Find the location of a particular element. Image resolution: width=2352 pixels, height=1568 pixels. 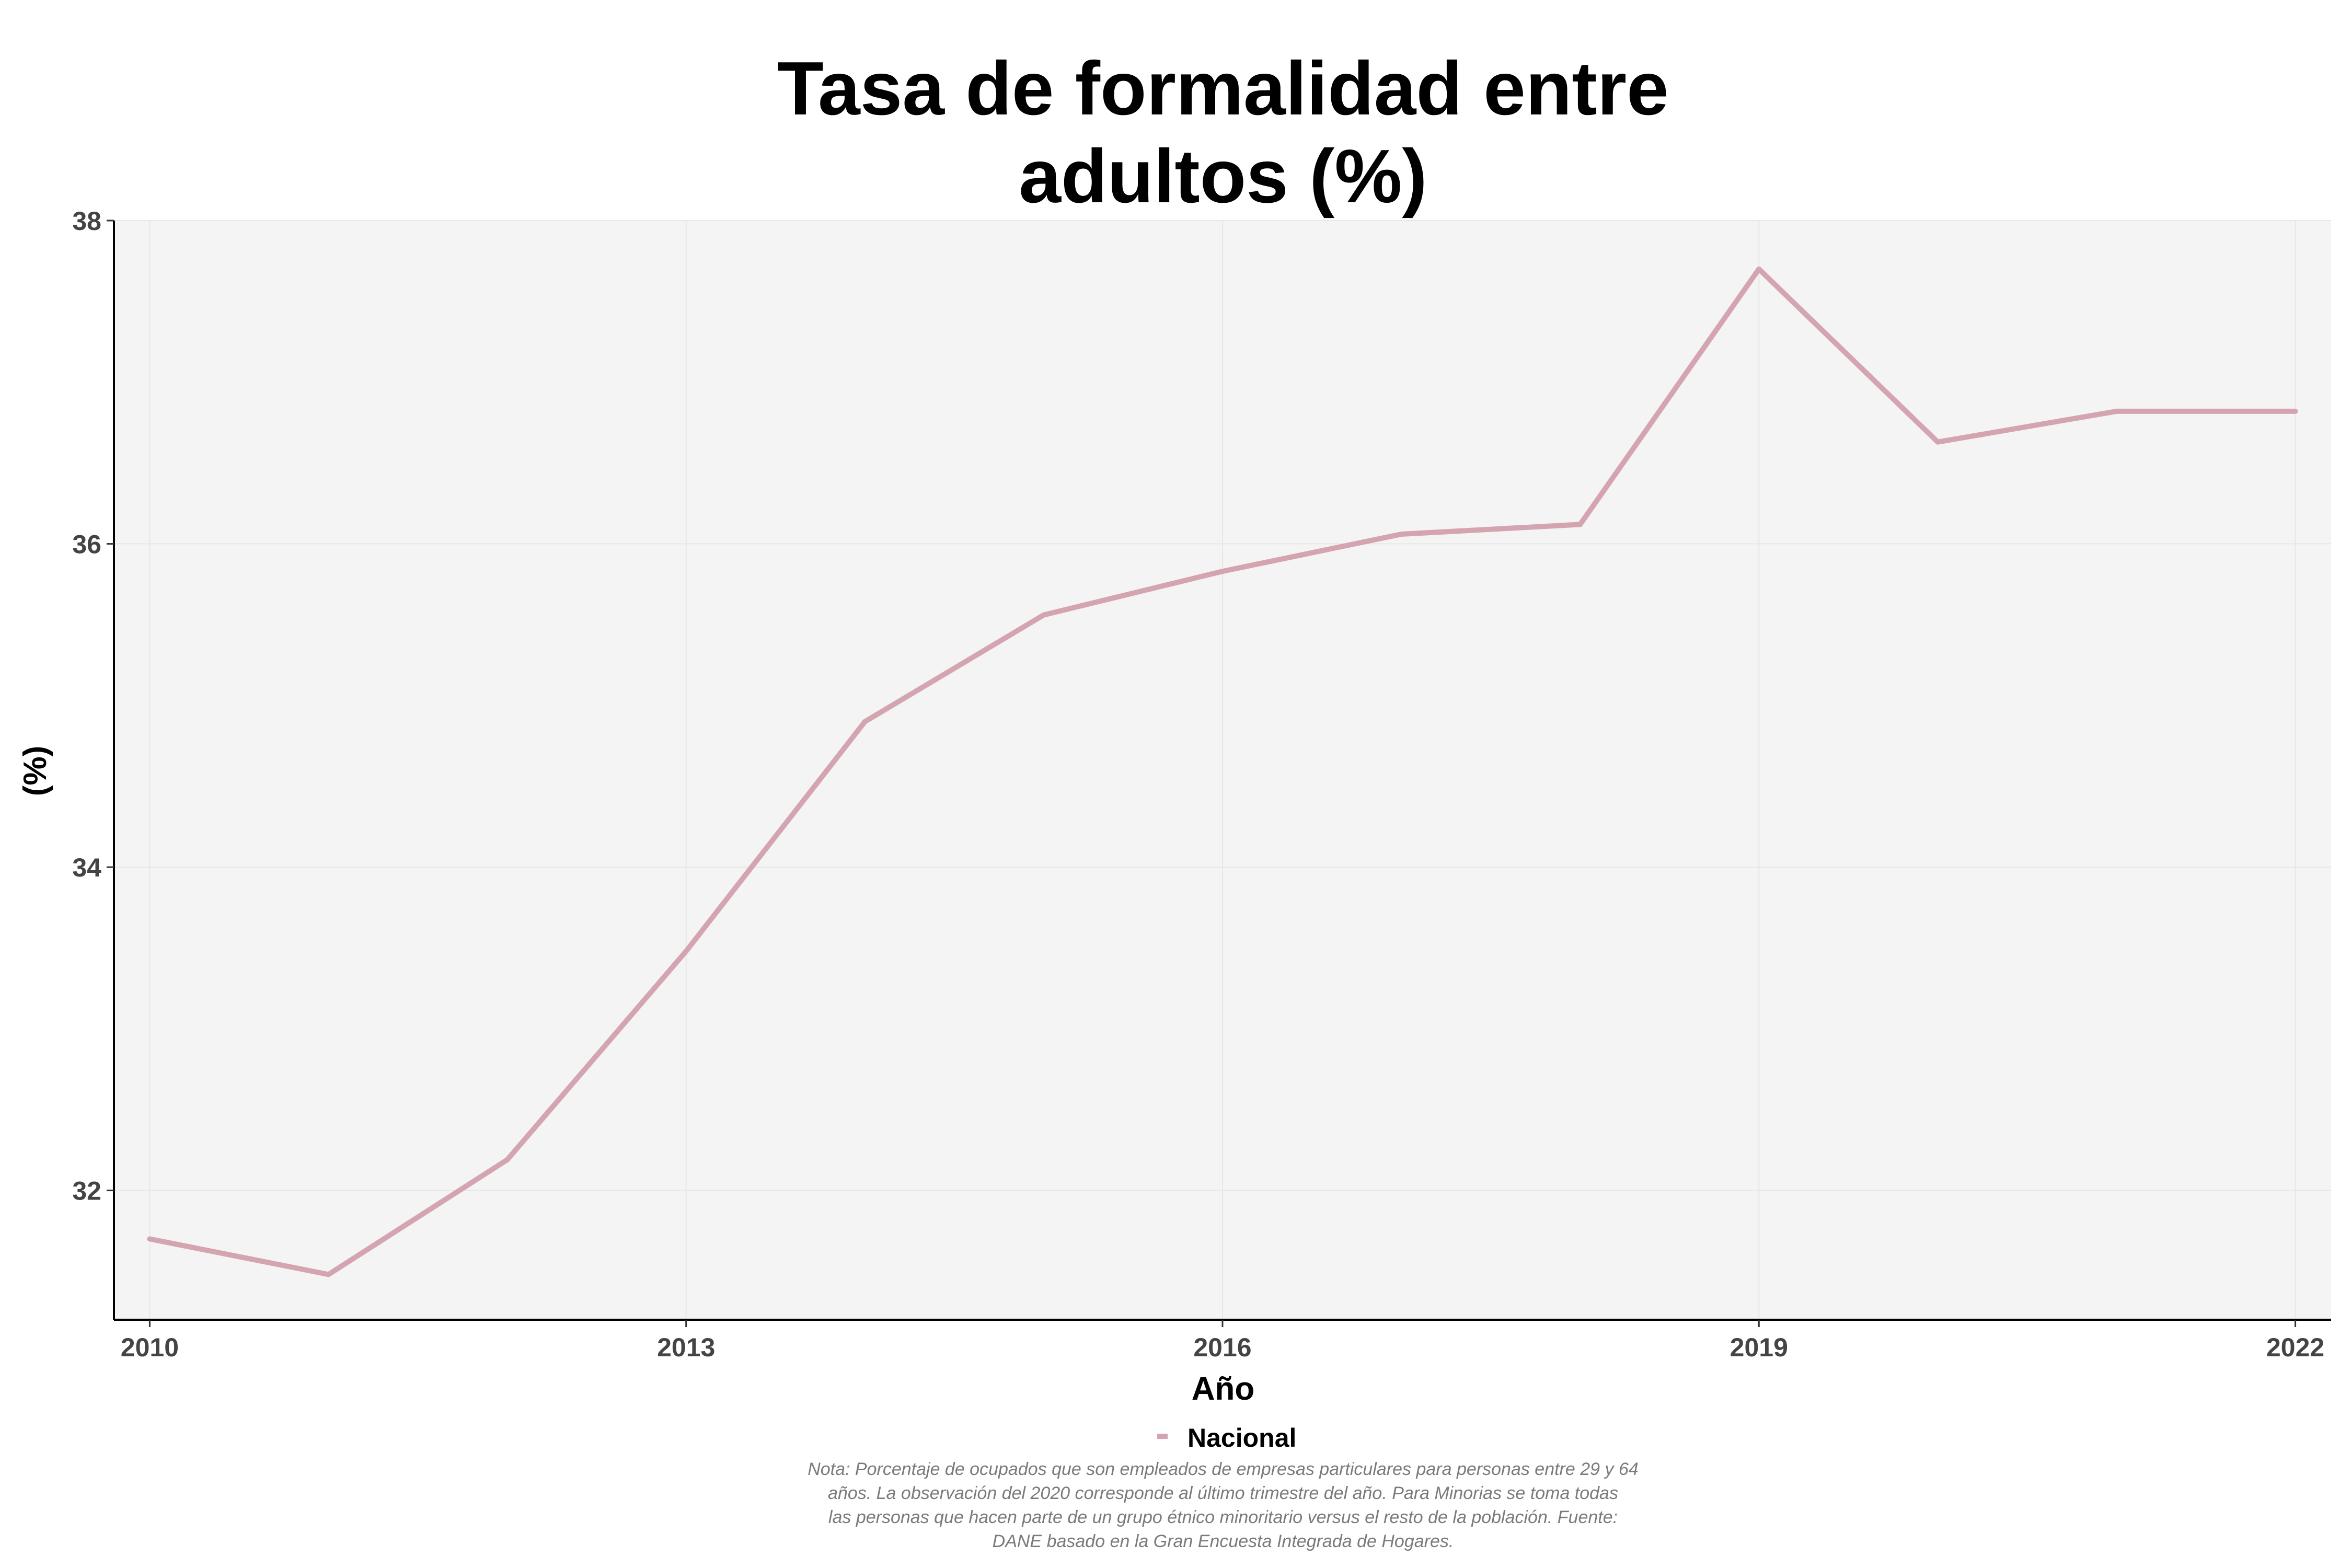

y-tick-label-34: 34 is located at coordinates (86, 867).